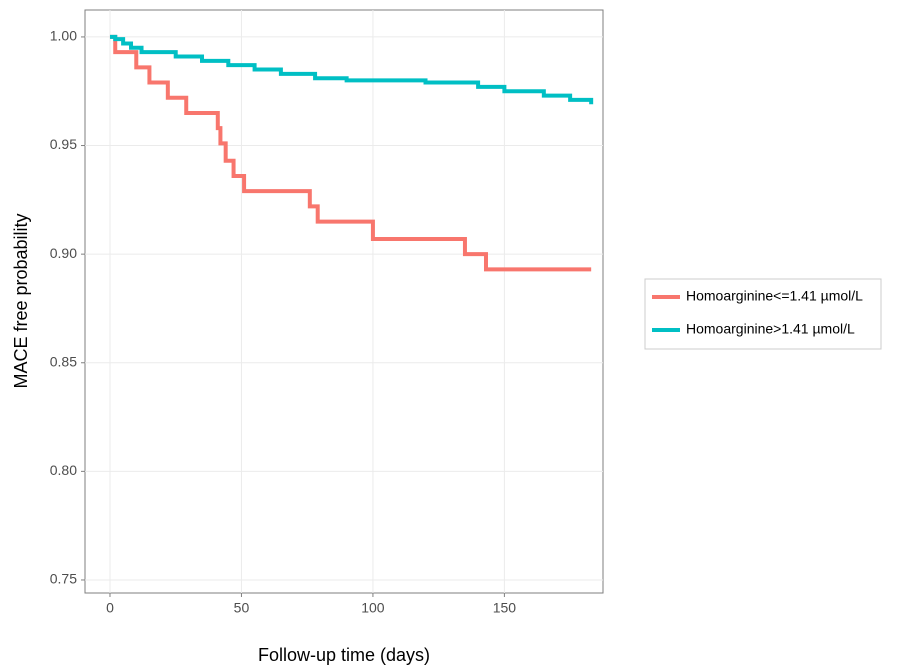 This screenshot has height=671, width=920. Describe the element at coordinates (373, 608) in the screenshot. I see `x-tick-label: 100` at that location.